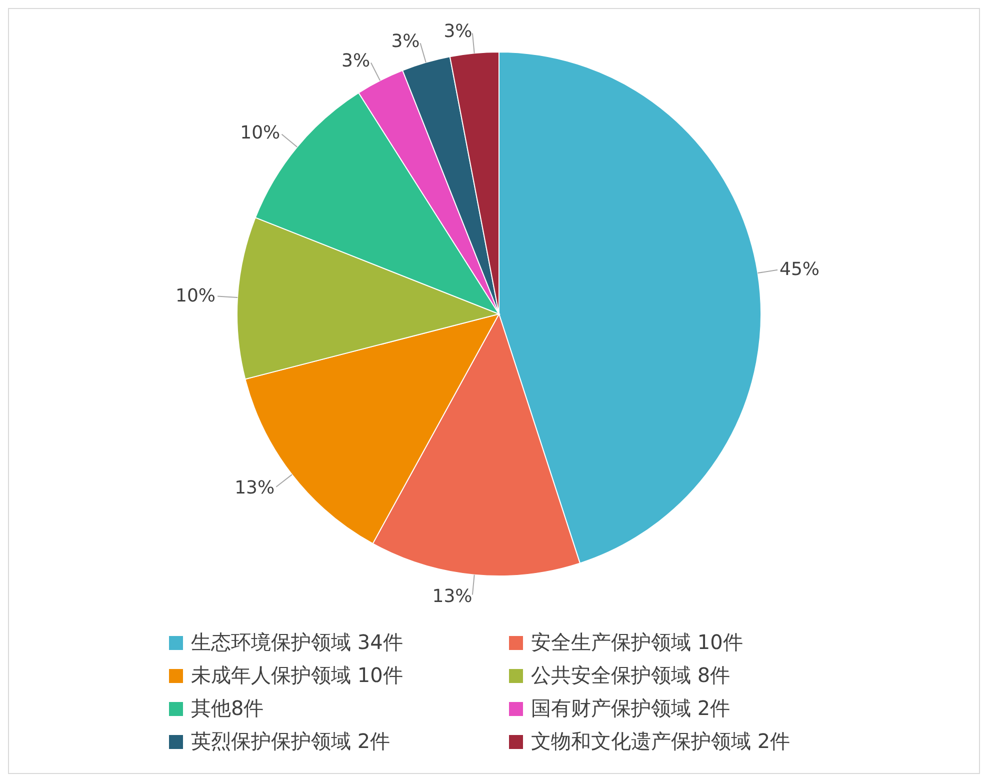  I want to click on legend-label: 英烈保护保护领域 2件, so click(290, 741).